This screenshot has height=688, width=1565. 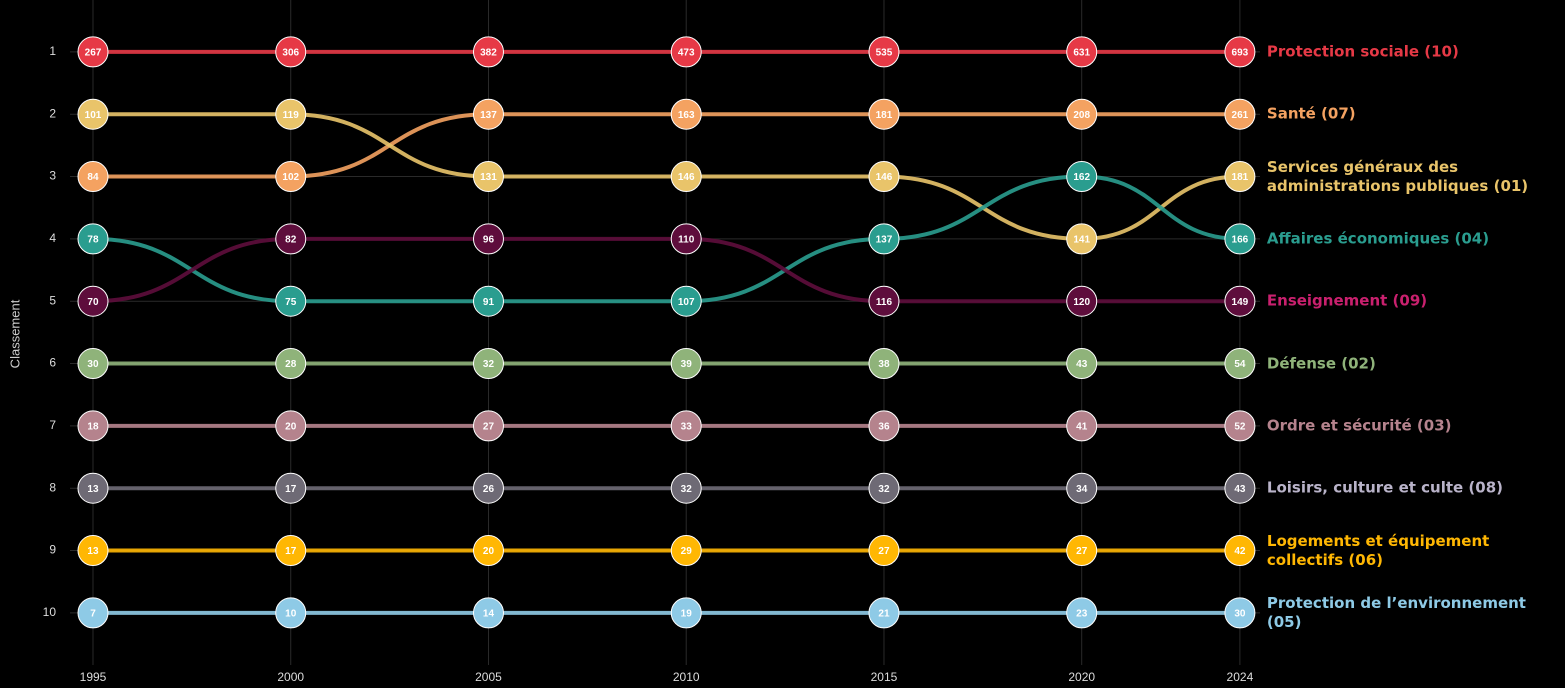 I want to click on y-tick-label: 6, so click(x=52, y=363).